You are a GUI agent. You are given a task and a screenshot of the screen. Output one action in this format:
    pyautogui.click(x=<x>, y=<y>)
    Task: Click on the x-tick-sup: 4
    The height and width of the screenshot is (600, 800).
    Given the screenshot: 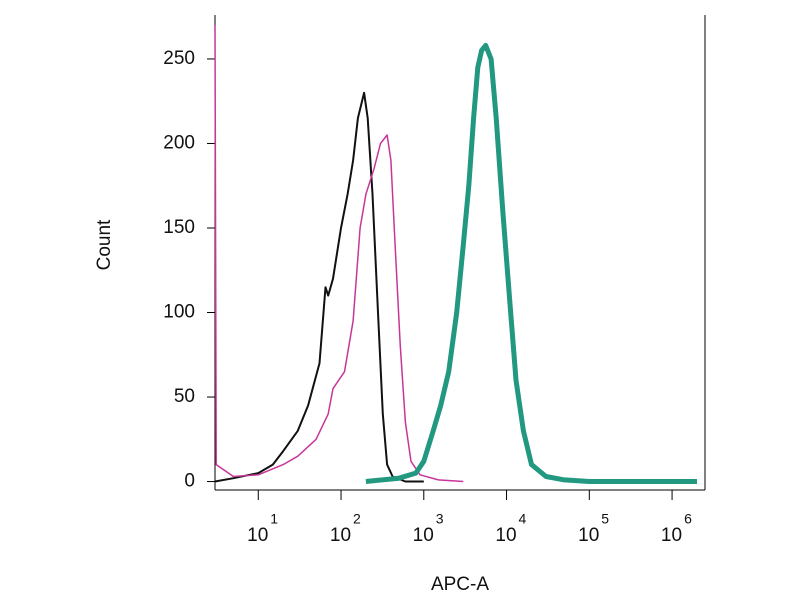 What is the action you would take?
    pyautogui.click(x=523, y=519)
    